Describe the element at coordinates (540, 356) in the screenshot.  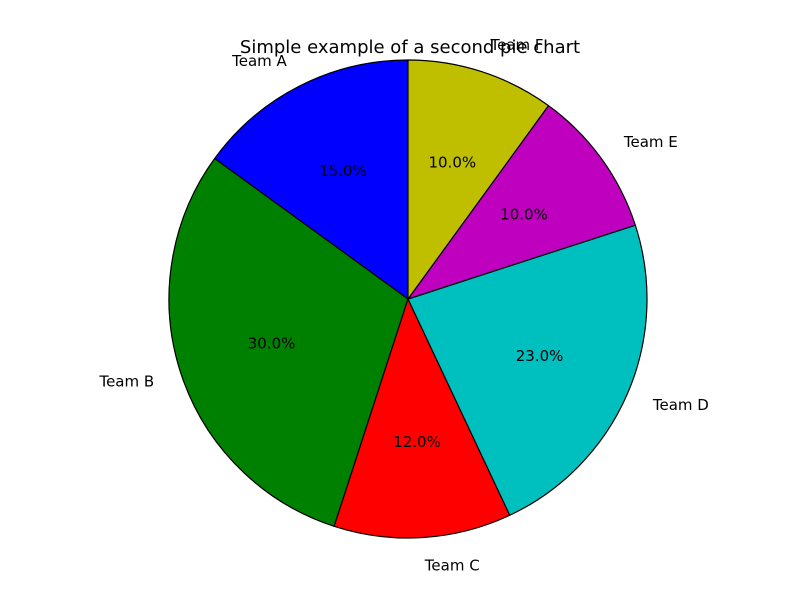
I see `percent-label-team-d: 23.0%` at that location.